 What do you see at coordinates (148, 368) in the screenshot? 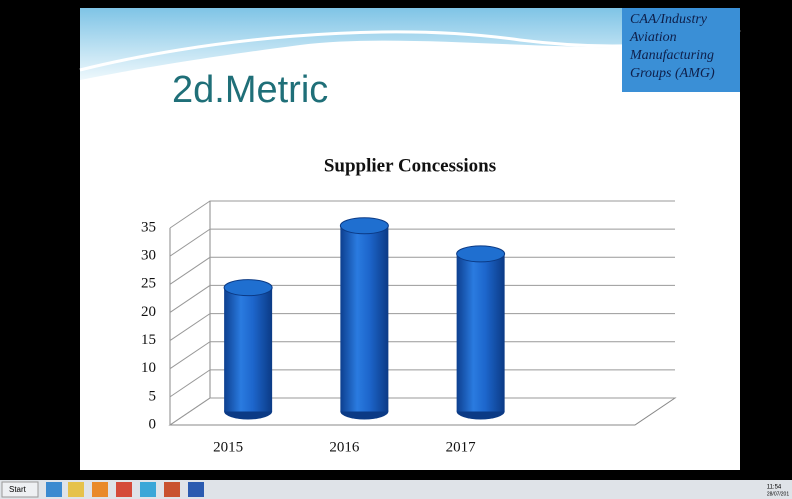
I see `y-tick-label: 10` at bounding box center [148, 368].